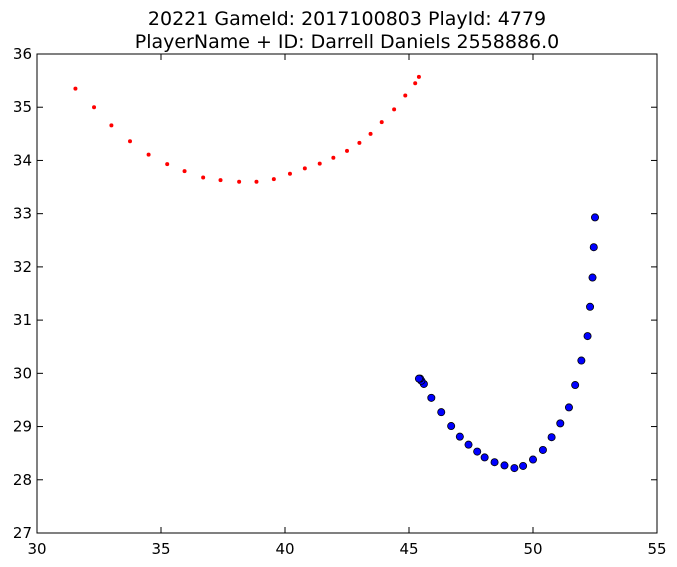 The width and height of the screenshot is (677, 567). Describe the element at coordinates (36, 549) in the screenshot. I see `x-tick-label: 30` at that location.